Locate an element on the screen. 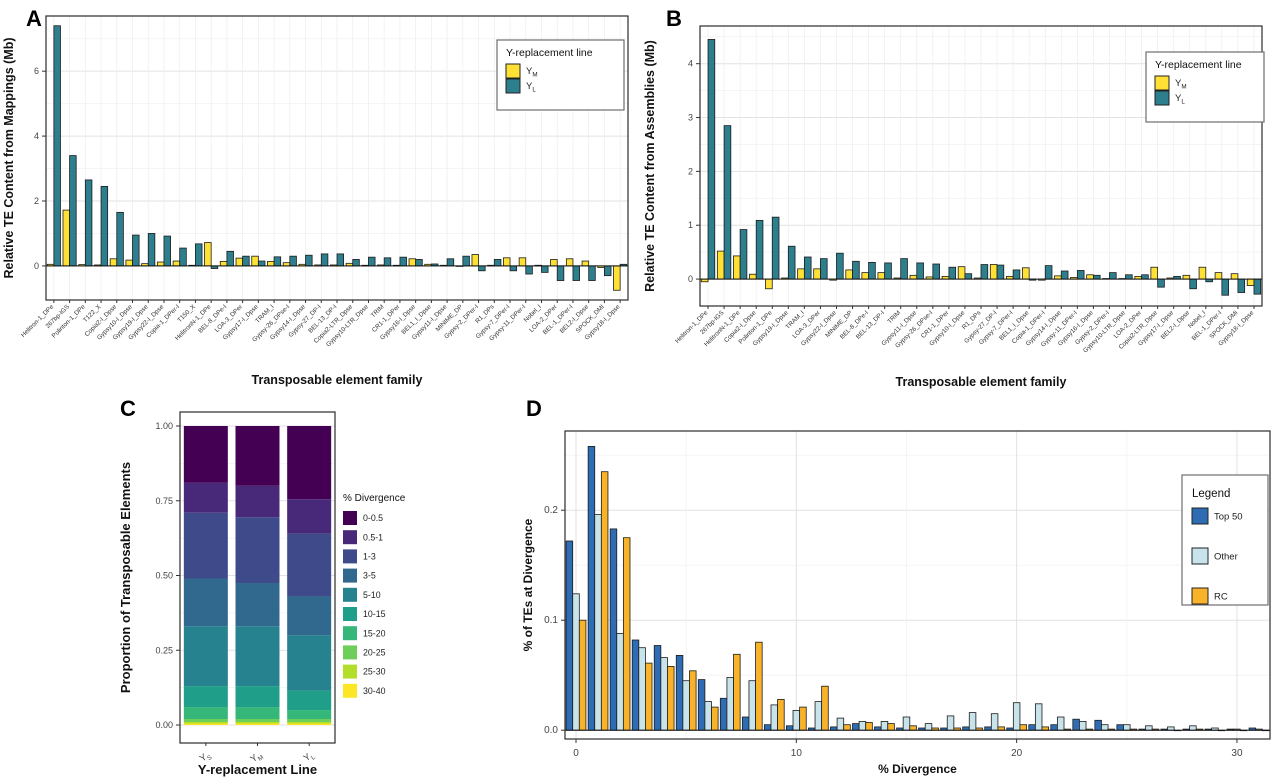 The image size is (1280, 778). y-tick-label: 1.00 is located at coordinates (164, 426).